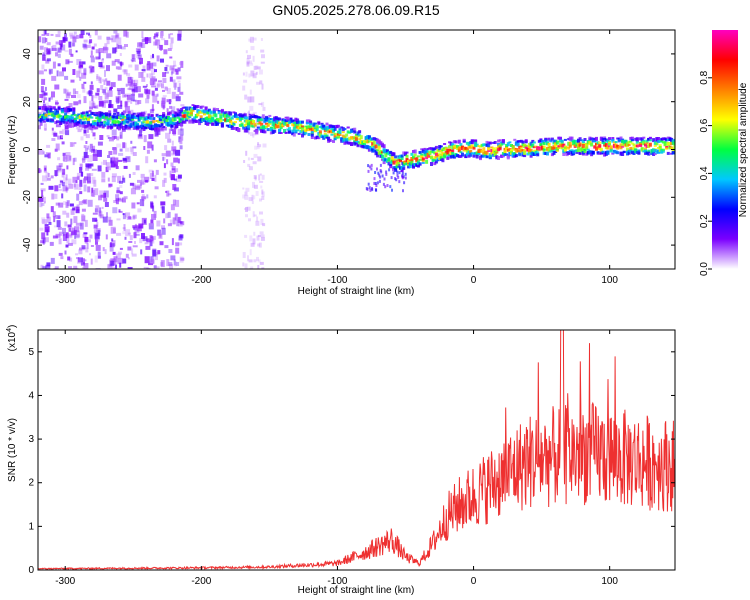 The image size is (750, 600). I want to click on snr-multiplier-exponent: 4, so click(9, 330).